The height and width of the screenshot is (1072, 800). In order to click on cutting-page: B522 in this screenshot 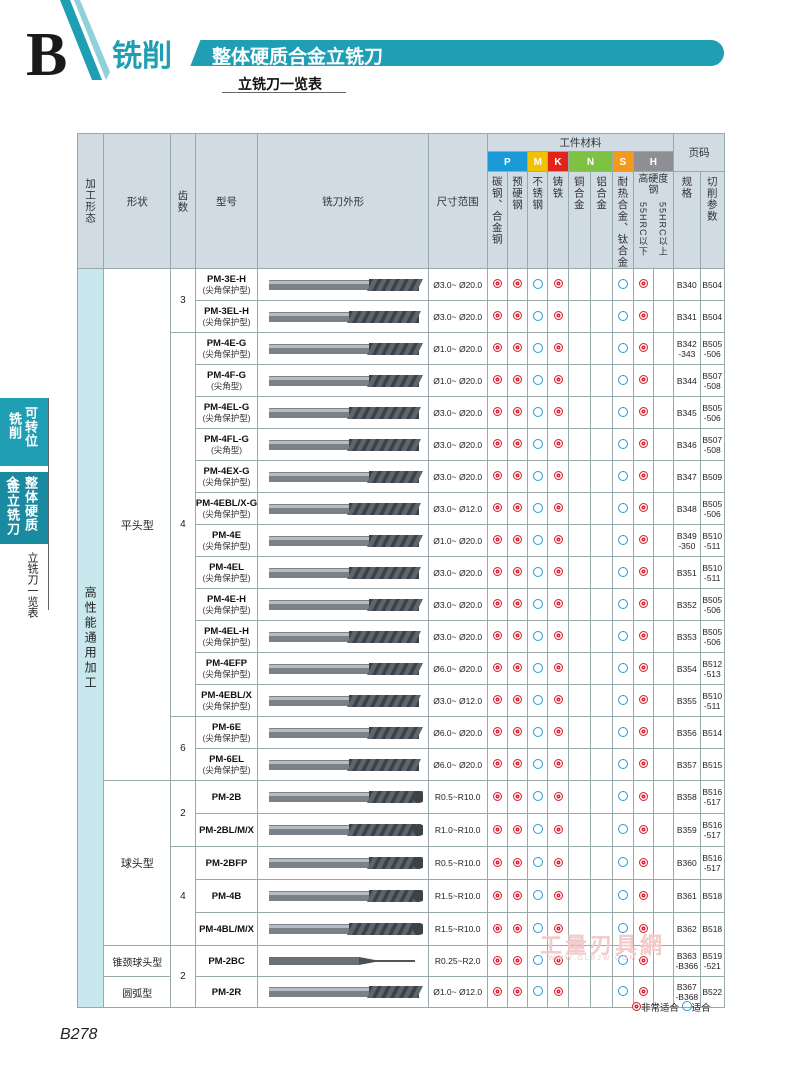, I will do `click(712, 992)`.